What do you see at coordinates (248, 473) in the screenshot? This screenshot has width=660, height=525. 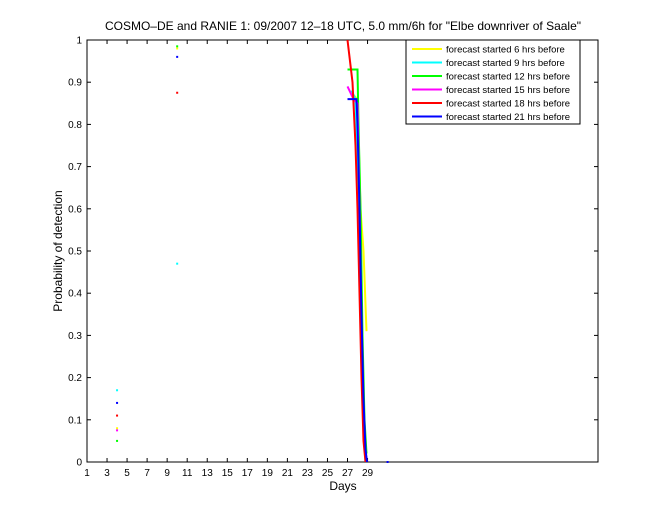 I see `x-tick-label: 17` at bounding box center [248, 473].